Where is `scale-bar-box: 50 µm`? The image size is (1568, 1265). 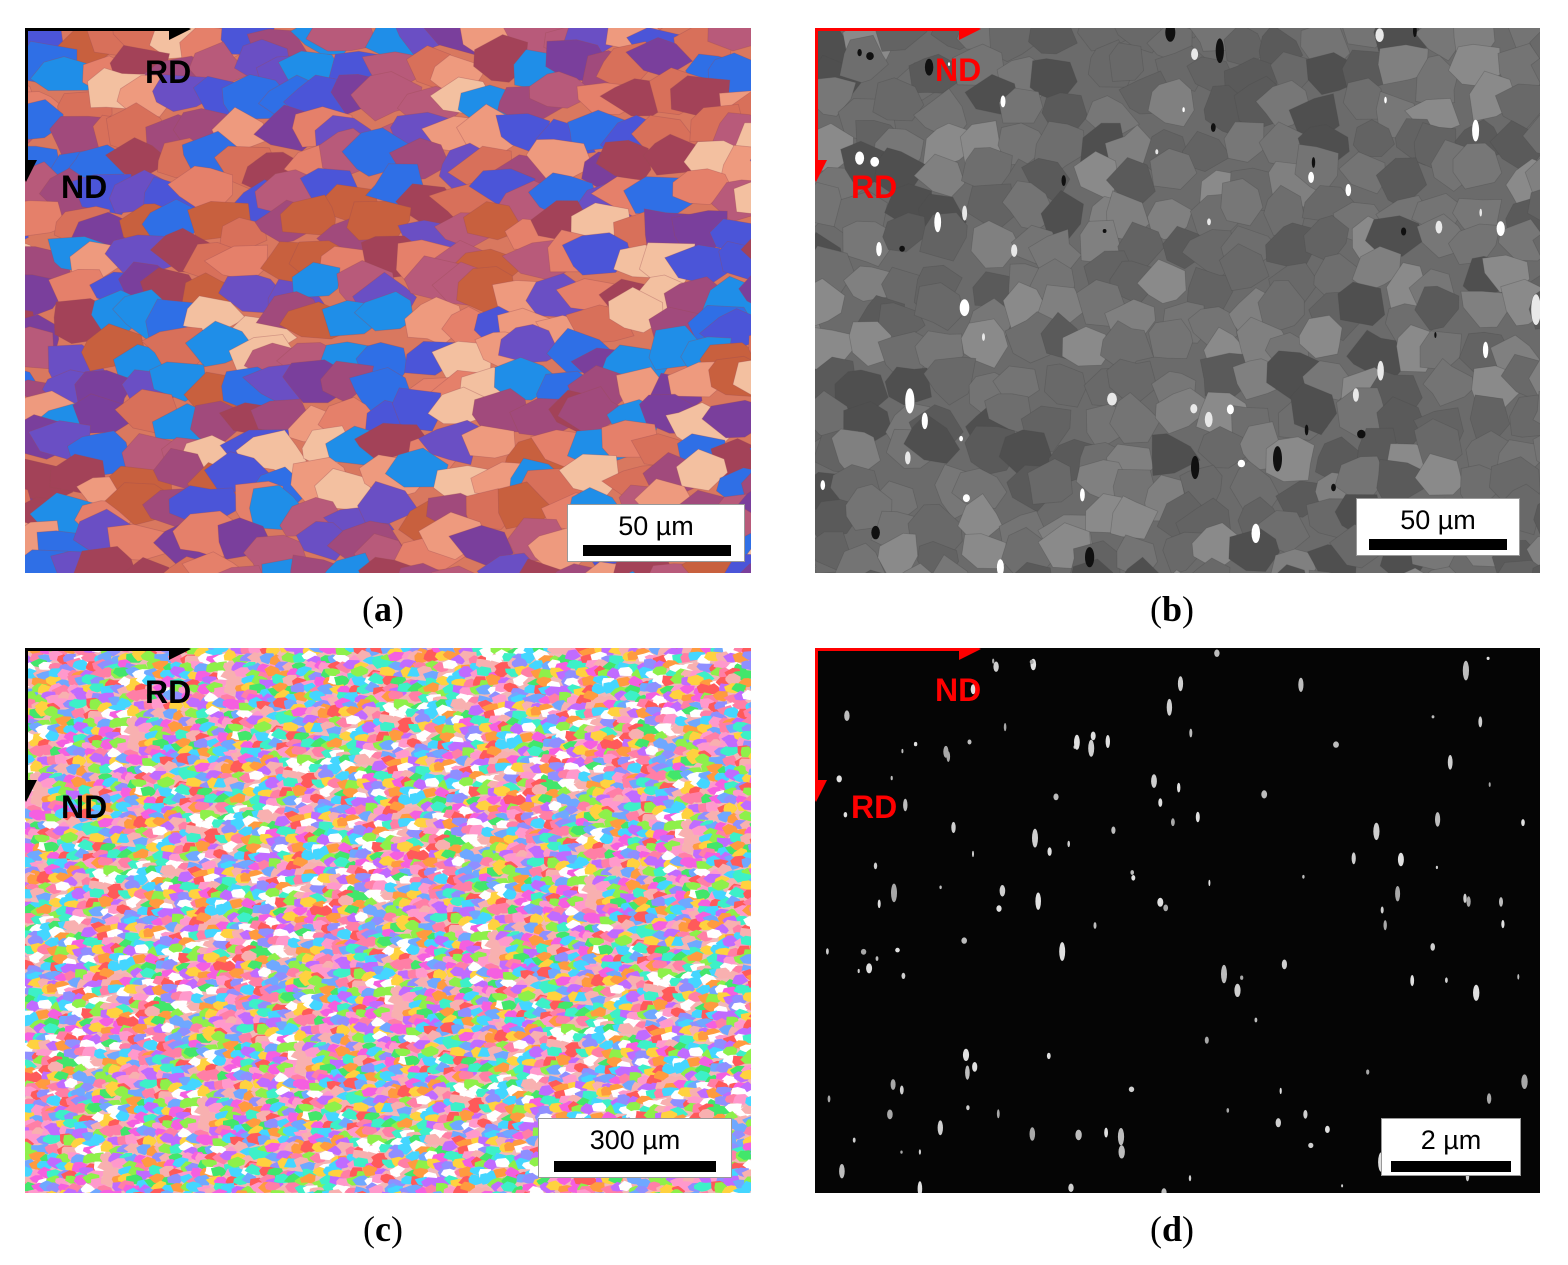
scale-bar-box: 50 µm is located at coordinates (656, 533).